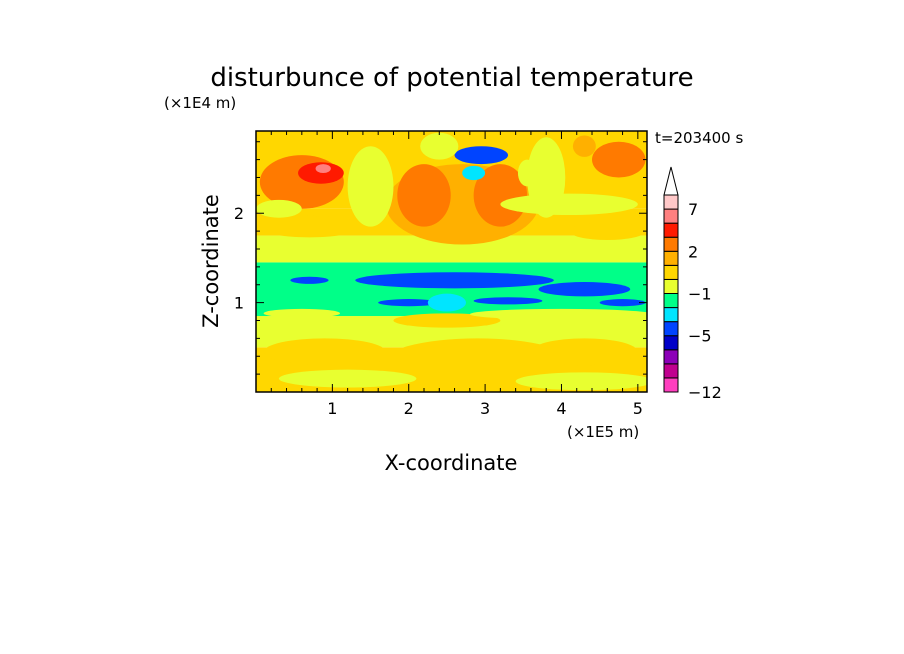  What do you see at coordinates (603, 432) in the screenshot?
I see `x-scale-label: (×1E5 m)` at bounding box center [603, 432].